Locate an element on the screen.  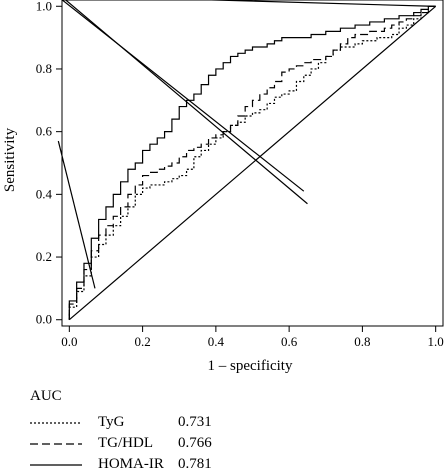
x-tick-label: 0.4 is located at coordinates (216, 341).